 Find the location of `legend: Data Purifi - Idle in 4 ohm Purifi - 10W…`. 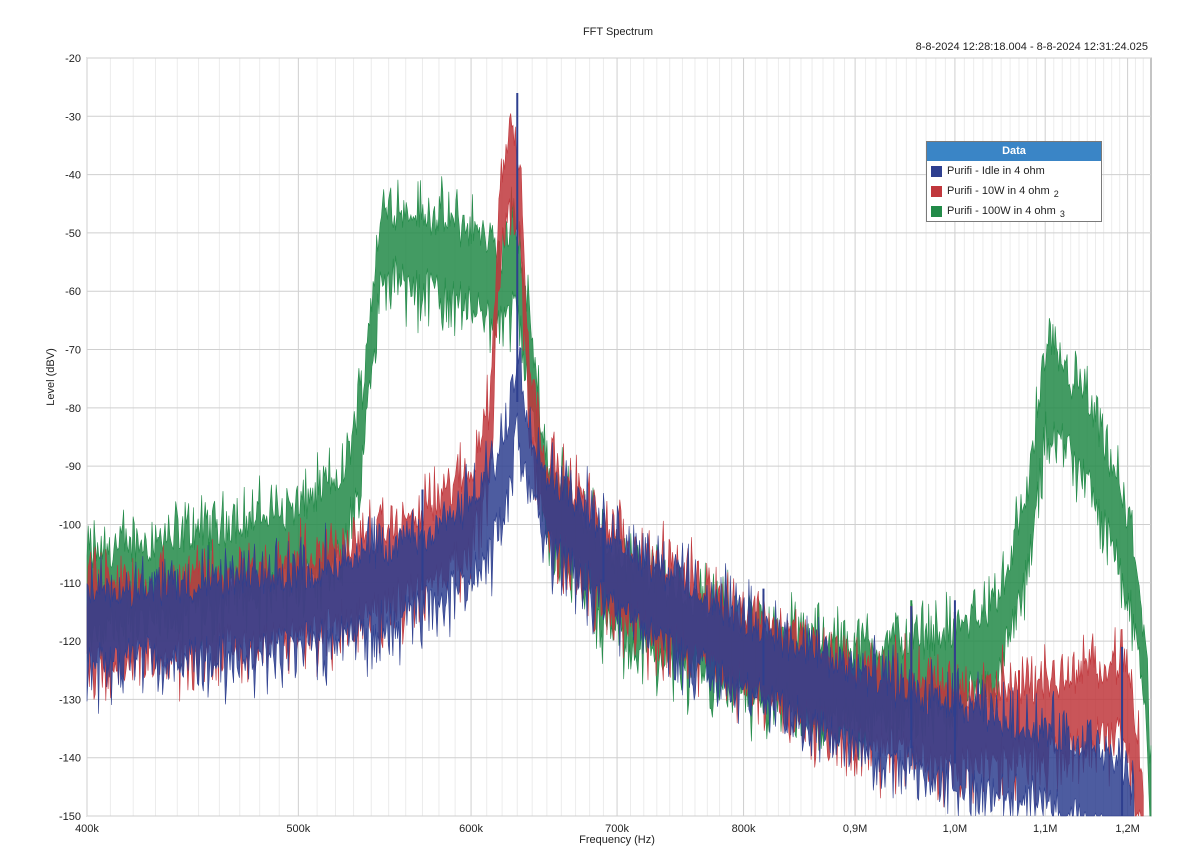

legend: Data Purifi - Idle in 4 ohm Purifi - 10W… is located at coordinates (1014, 181).